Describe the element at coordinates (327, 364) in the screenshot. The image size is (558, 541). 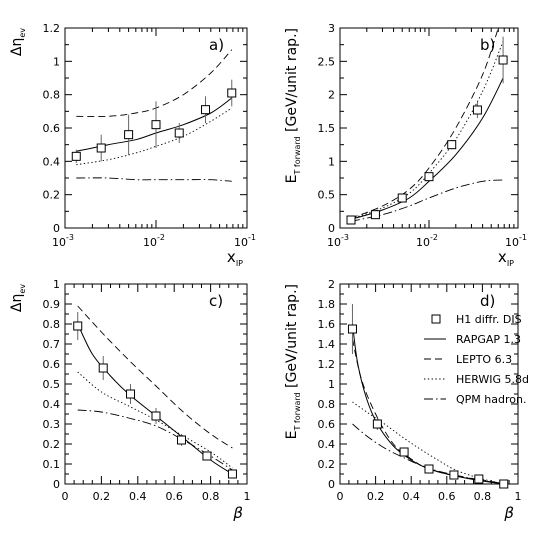
I see `y-tick-label: 1.2` at that location.